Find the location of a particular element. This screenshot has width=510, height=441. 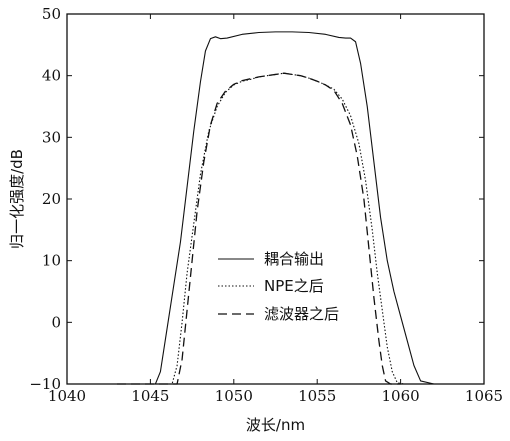

y-tick-label: 50 is located at coordinates (51, 14).